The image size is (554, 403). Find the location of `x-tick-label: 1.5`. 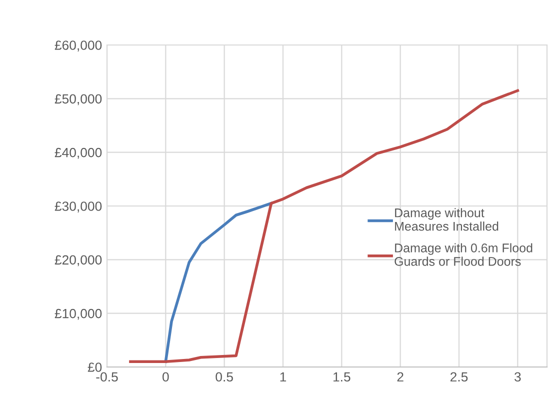

x-tick-label: 1.5 is located at coordinates (342, 377).